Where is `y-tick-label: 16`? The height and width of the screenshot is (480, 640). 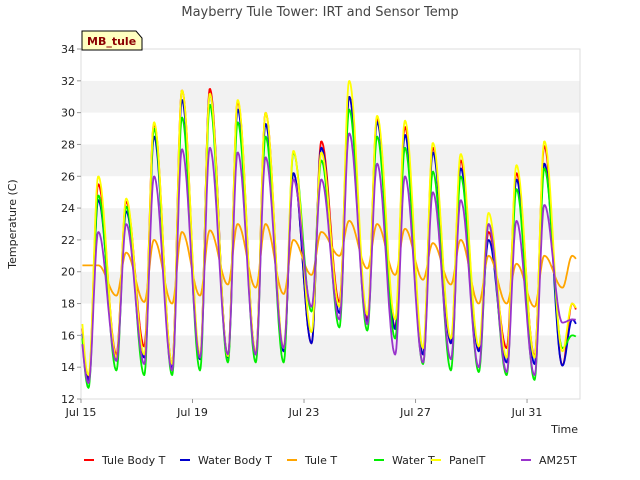
y-tick-label: 16 is located at coordinates (68, 335).